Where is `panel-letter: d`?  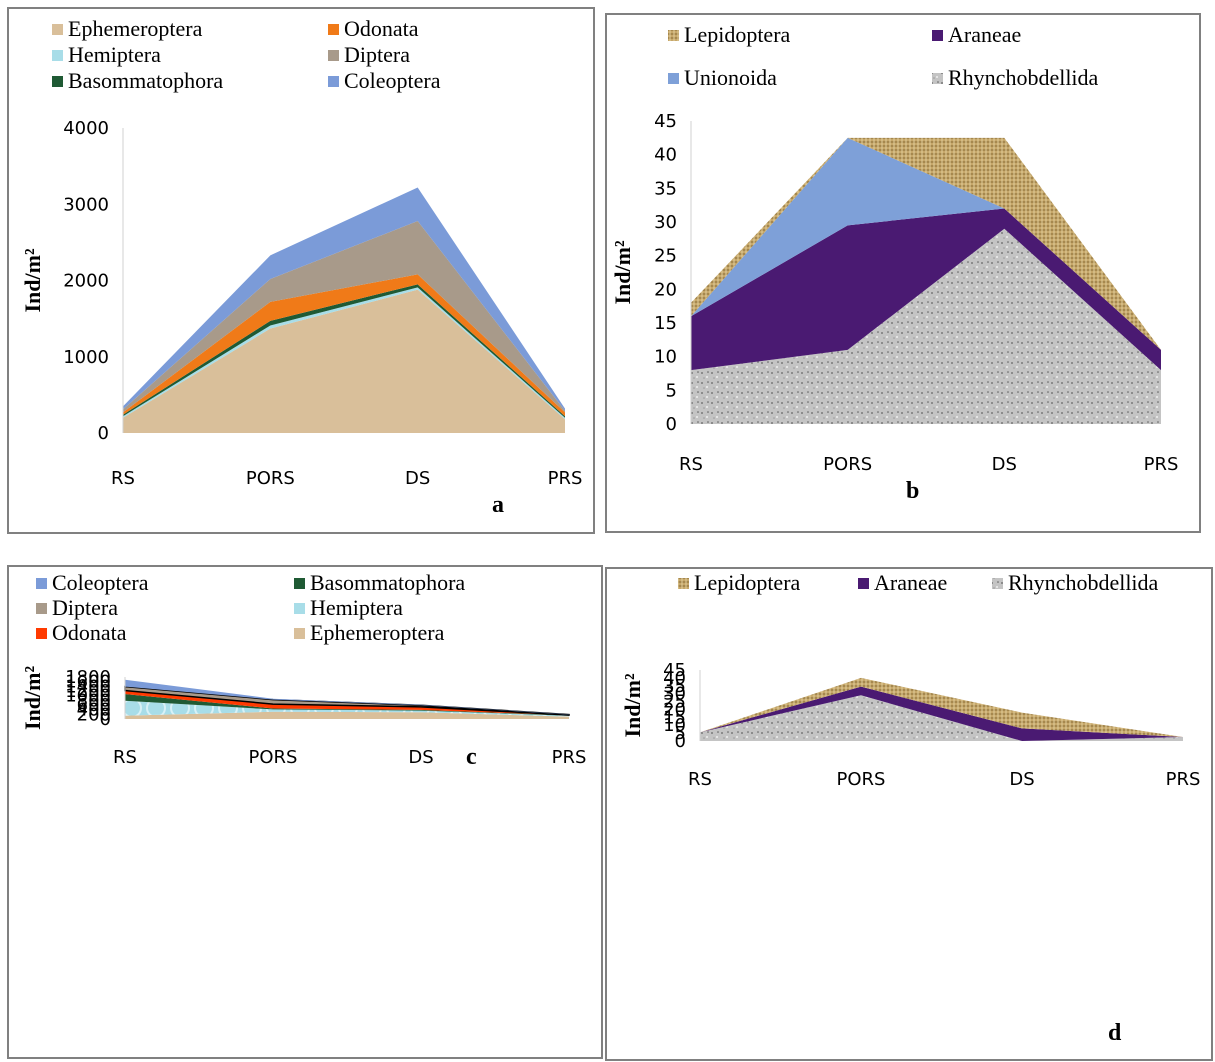
panel-letter: d is located at coordinates (1115, 1033).